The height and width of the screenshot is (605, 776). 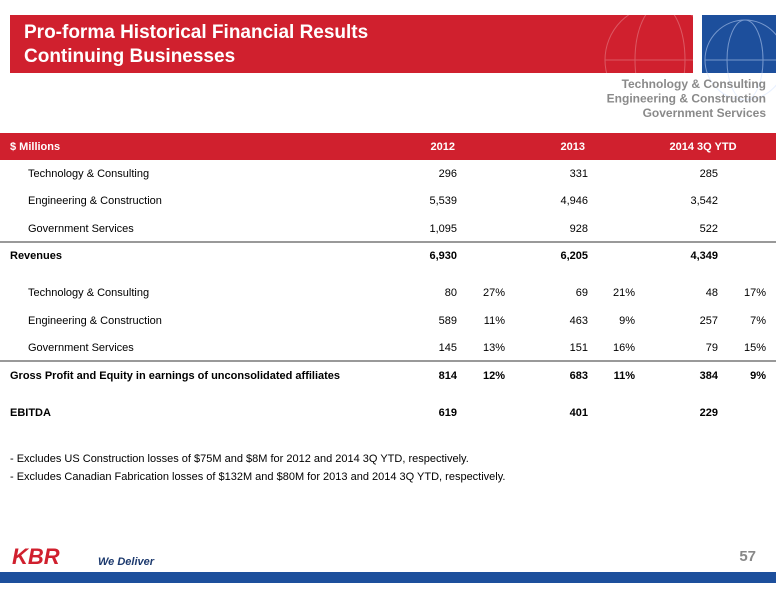 I want to click on cell-value: 683, so click(x=579, y=376).